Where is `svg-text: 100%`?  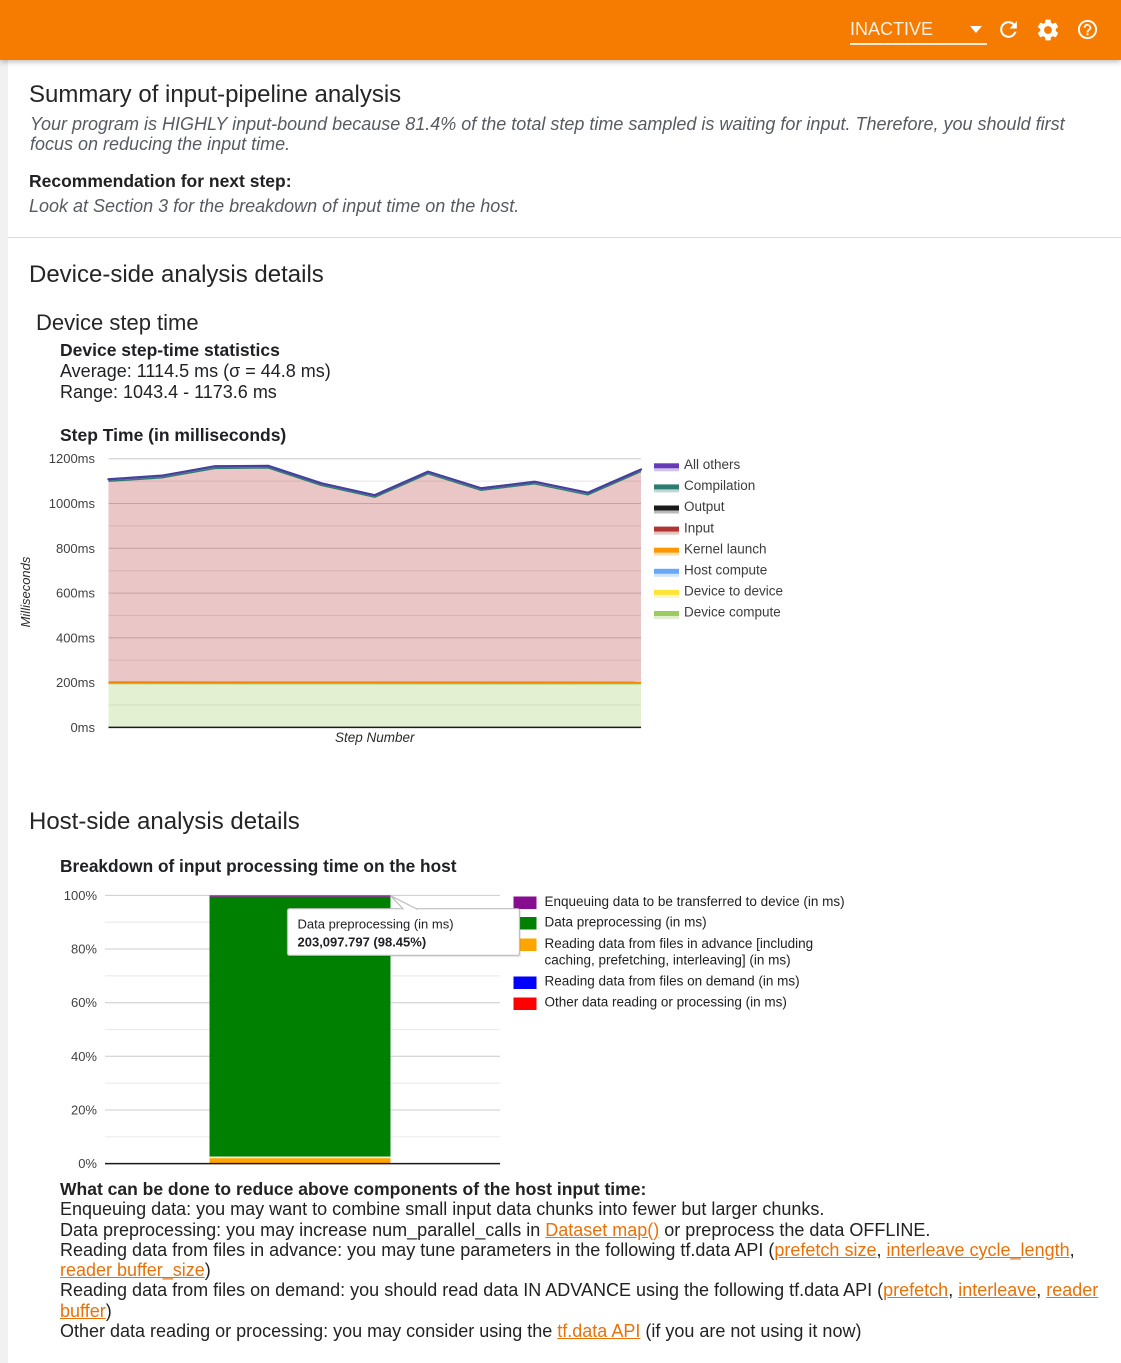 svg-text: 100% is located at coordinates (81, 895).